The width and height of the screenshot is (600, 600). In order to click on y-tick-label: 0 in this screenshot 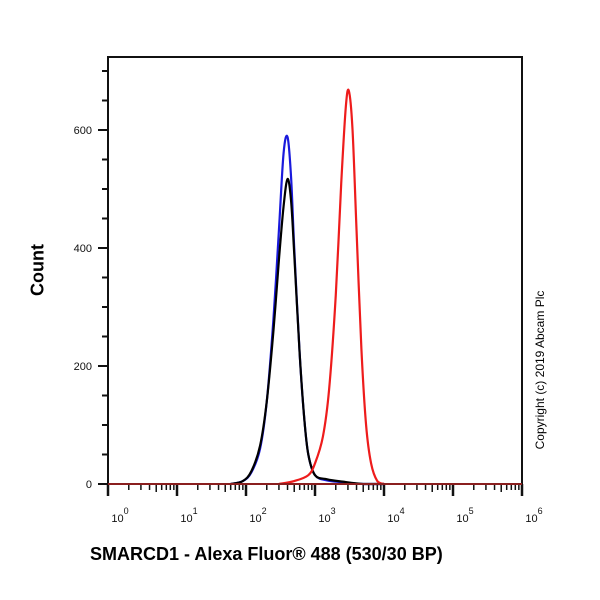, I will do `click(89, 485)`.